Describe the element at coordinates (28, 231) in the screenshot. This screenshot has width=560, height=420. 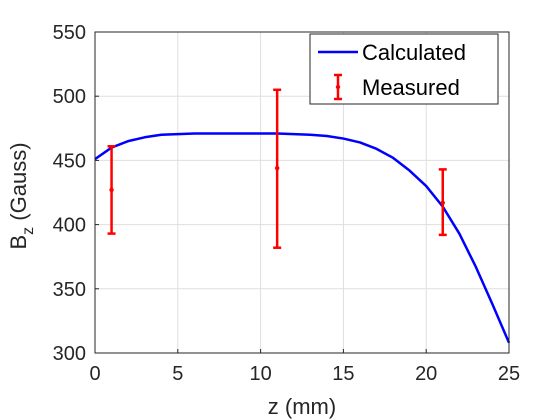
I see `y-axis-title-subscript: z` at that location.